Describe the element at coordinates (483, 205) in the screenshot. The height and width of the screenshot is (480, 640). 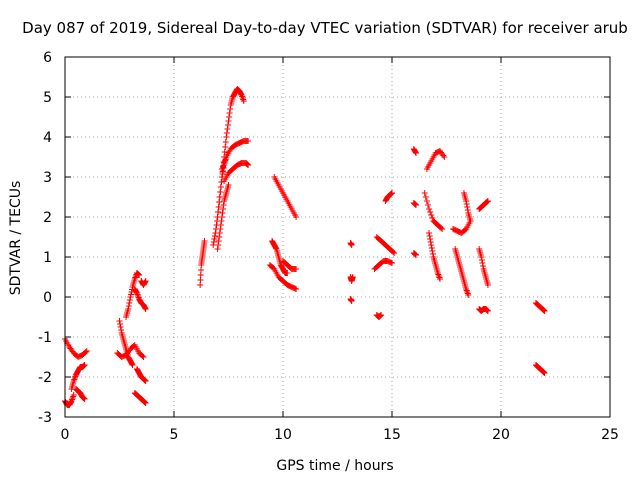
I see `series-arc-h6` at that location.